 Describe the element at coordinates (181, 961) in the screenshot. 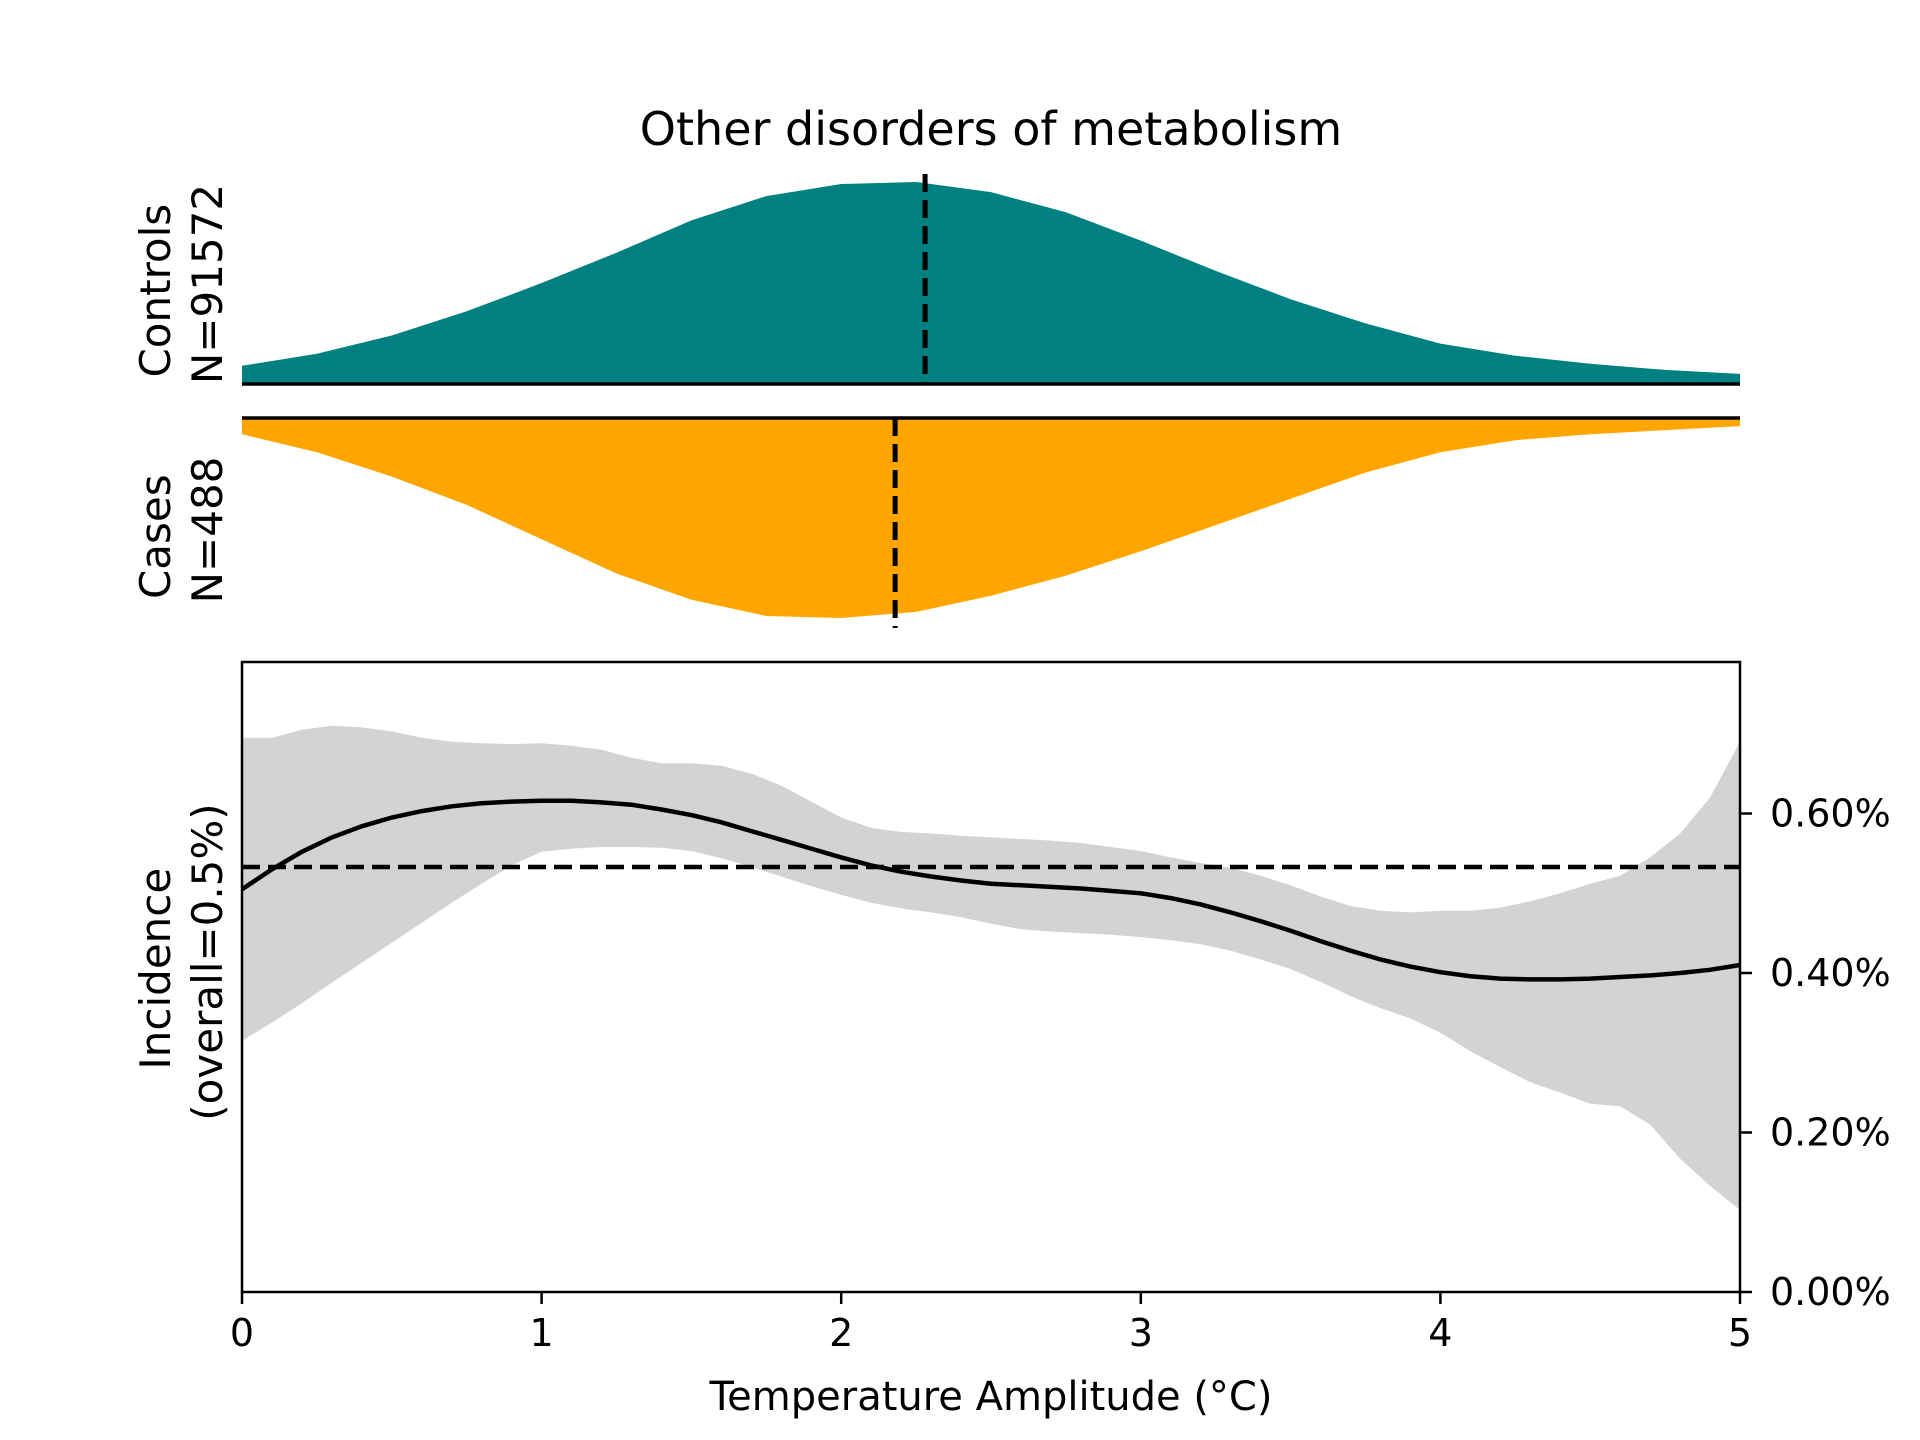

I see `y-axis-label: Incidence (overall=0.5%)` at that location.